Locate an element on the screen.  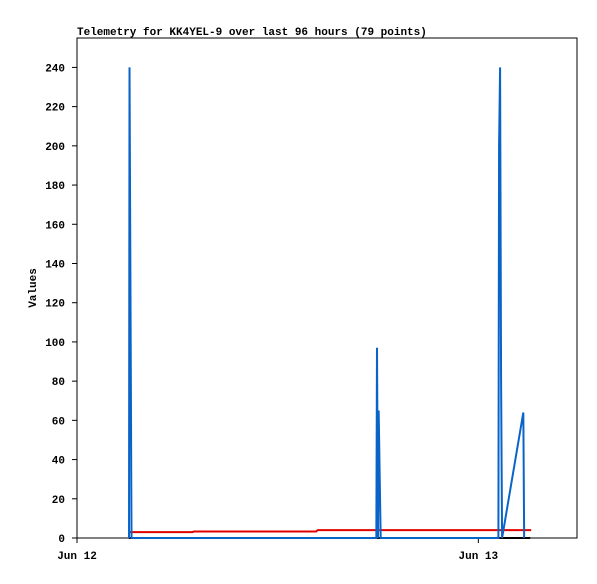
y-tick-label: 20 is located at coordinates (58, 501).